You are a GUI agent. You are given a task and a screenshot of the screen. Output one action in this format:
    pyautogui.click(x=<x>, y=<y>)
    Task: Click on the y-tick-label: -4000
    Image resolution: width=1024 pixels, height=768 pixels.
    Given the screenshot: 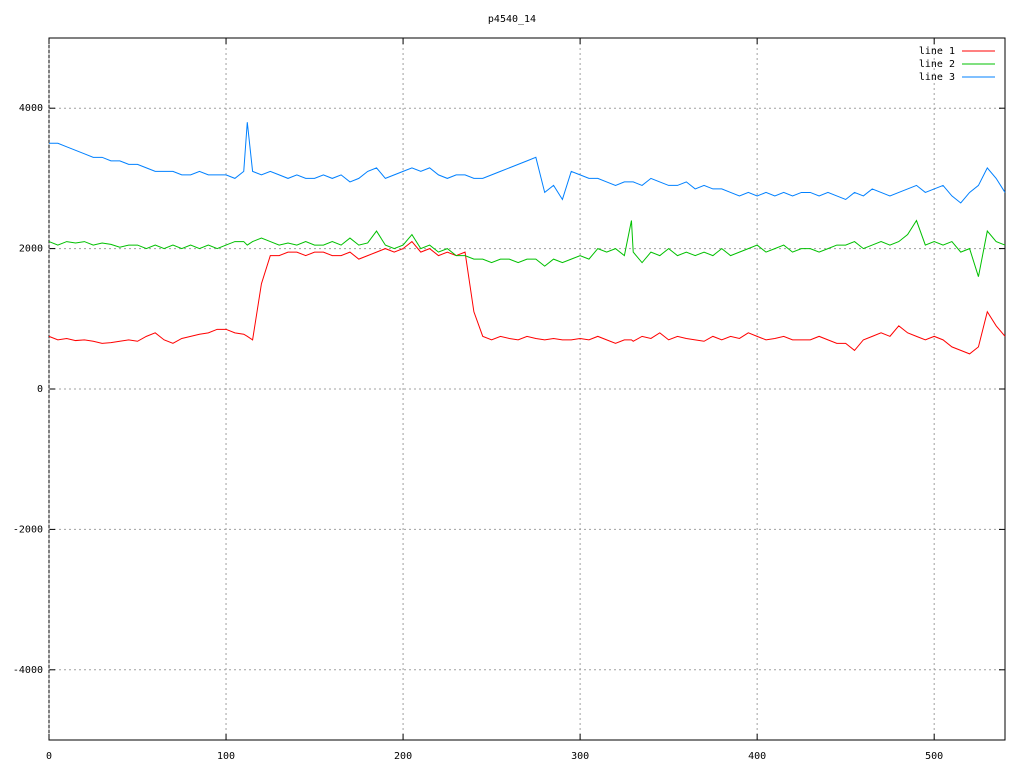 What is the action you would take?
    pyautogui.click(x=28, y=670)
    